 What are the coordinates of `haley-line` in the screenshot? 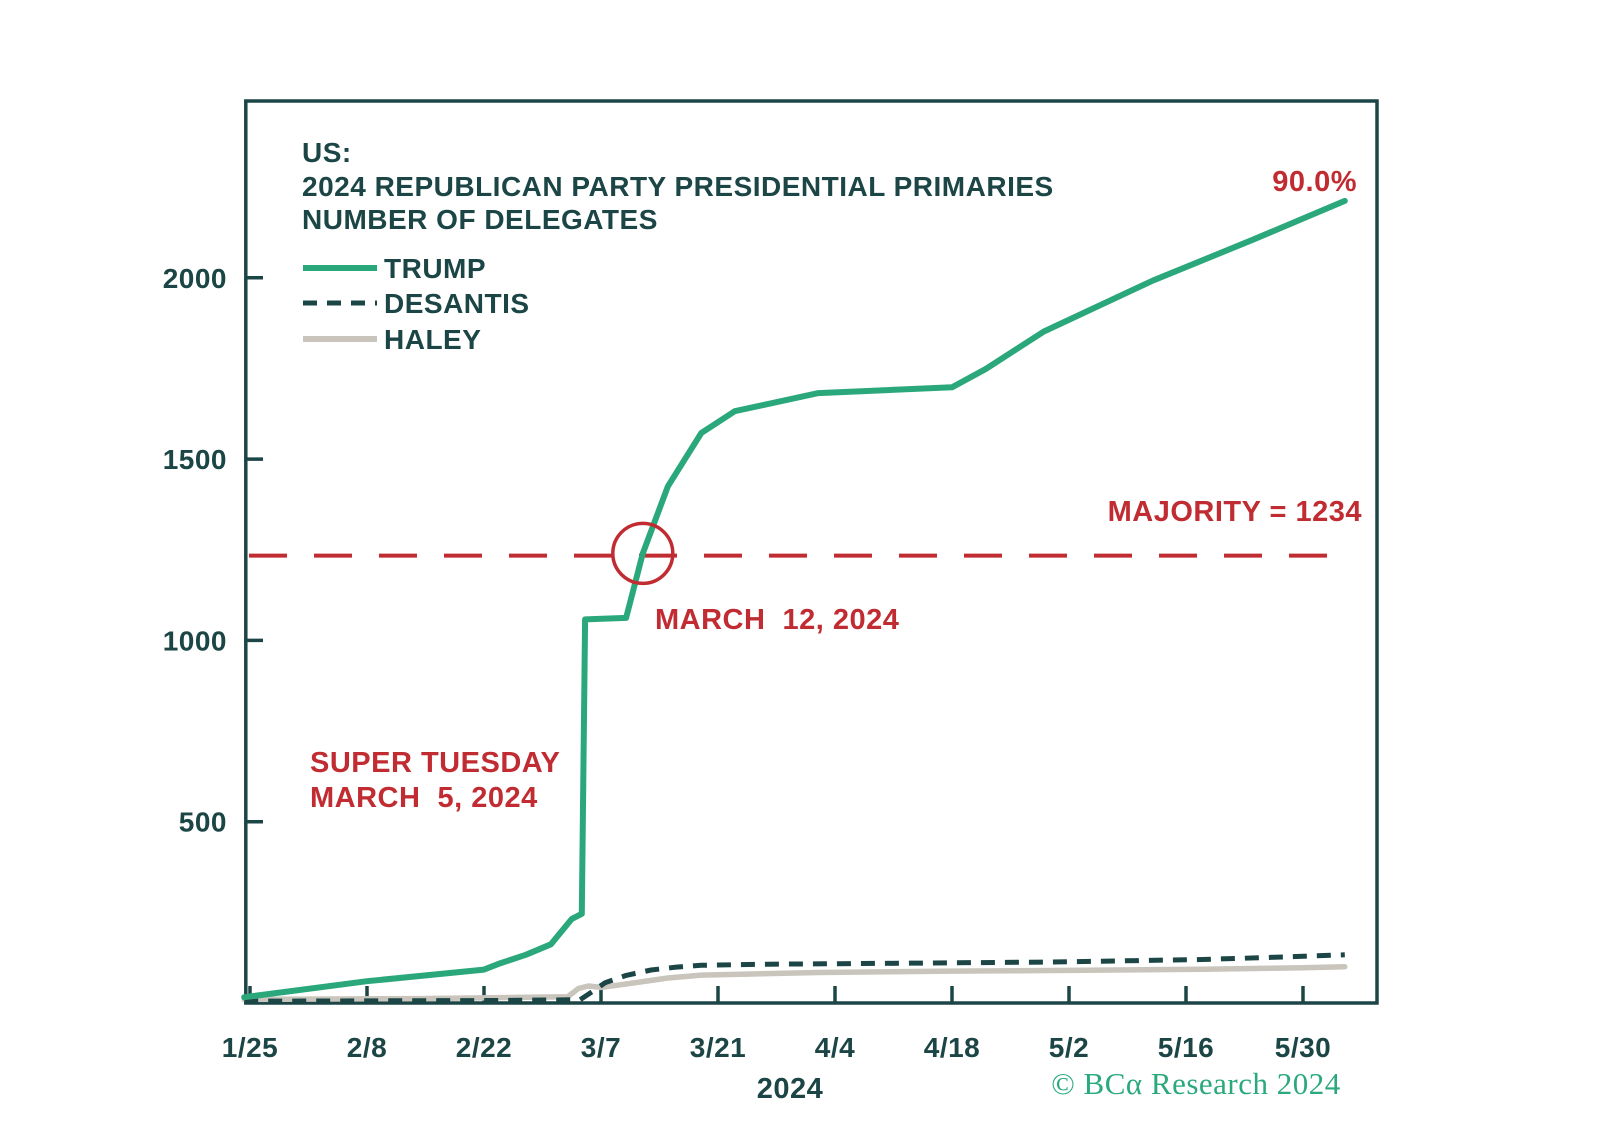 It's located at (794, 983).